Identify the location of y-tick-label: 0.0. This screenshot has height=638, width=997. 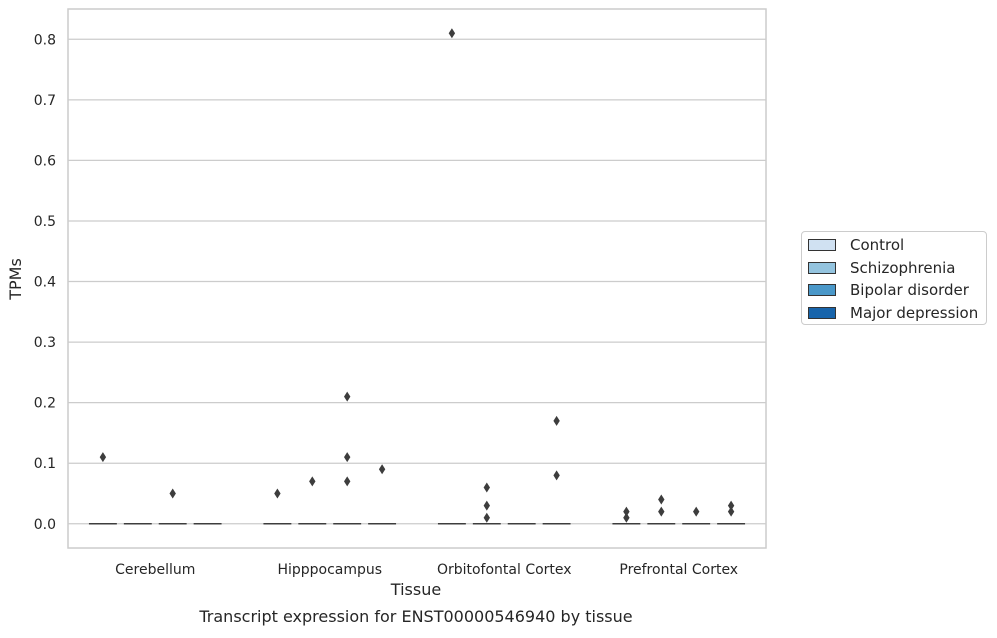
(45, 525).